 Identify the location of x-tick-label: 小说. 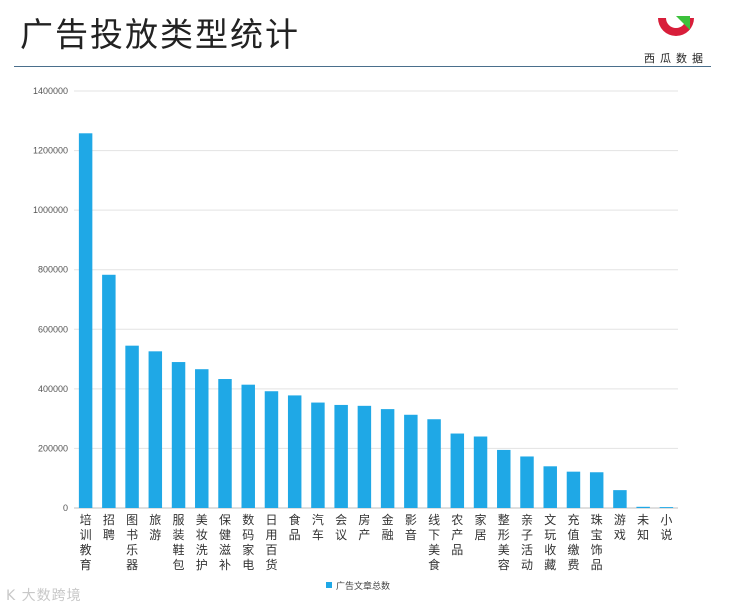
(666, 527).